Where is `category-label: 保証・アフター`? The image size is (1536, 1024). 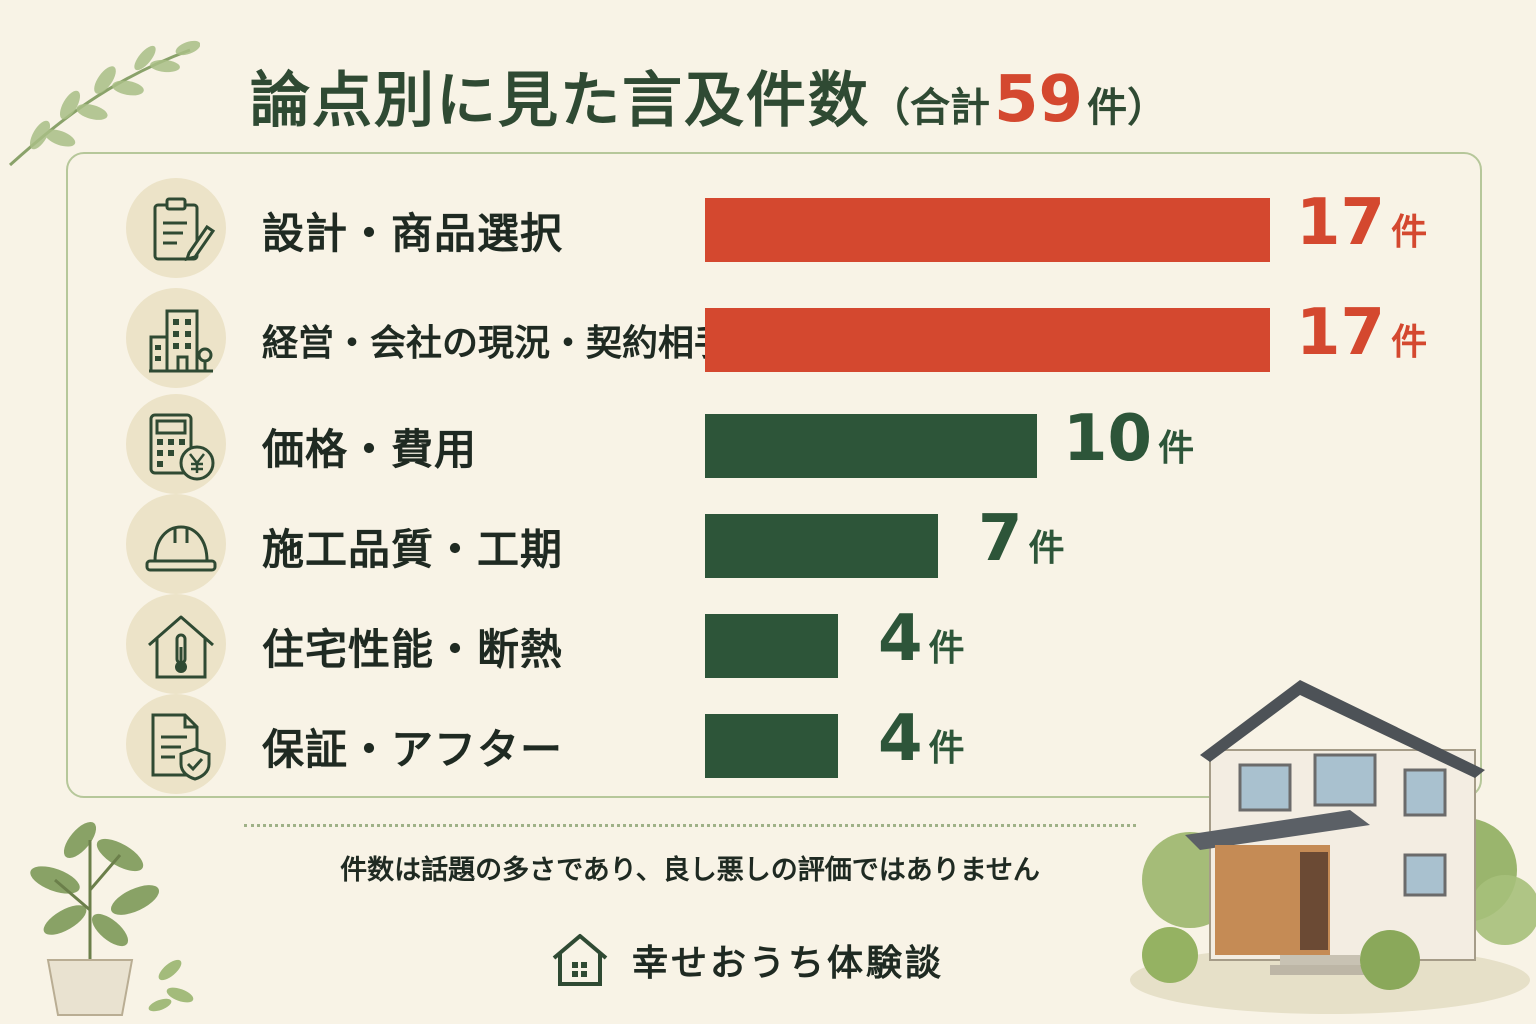 category-label: 保証・アフター is located at coordinates (413, 749).